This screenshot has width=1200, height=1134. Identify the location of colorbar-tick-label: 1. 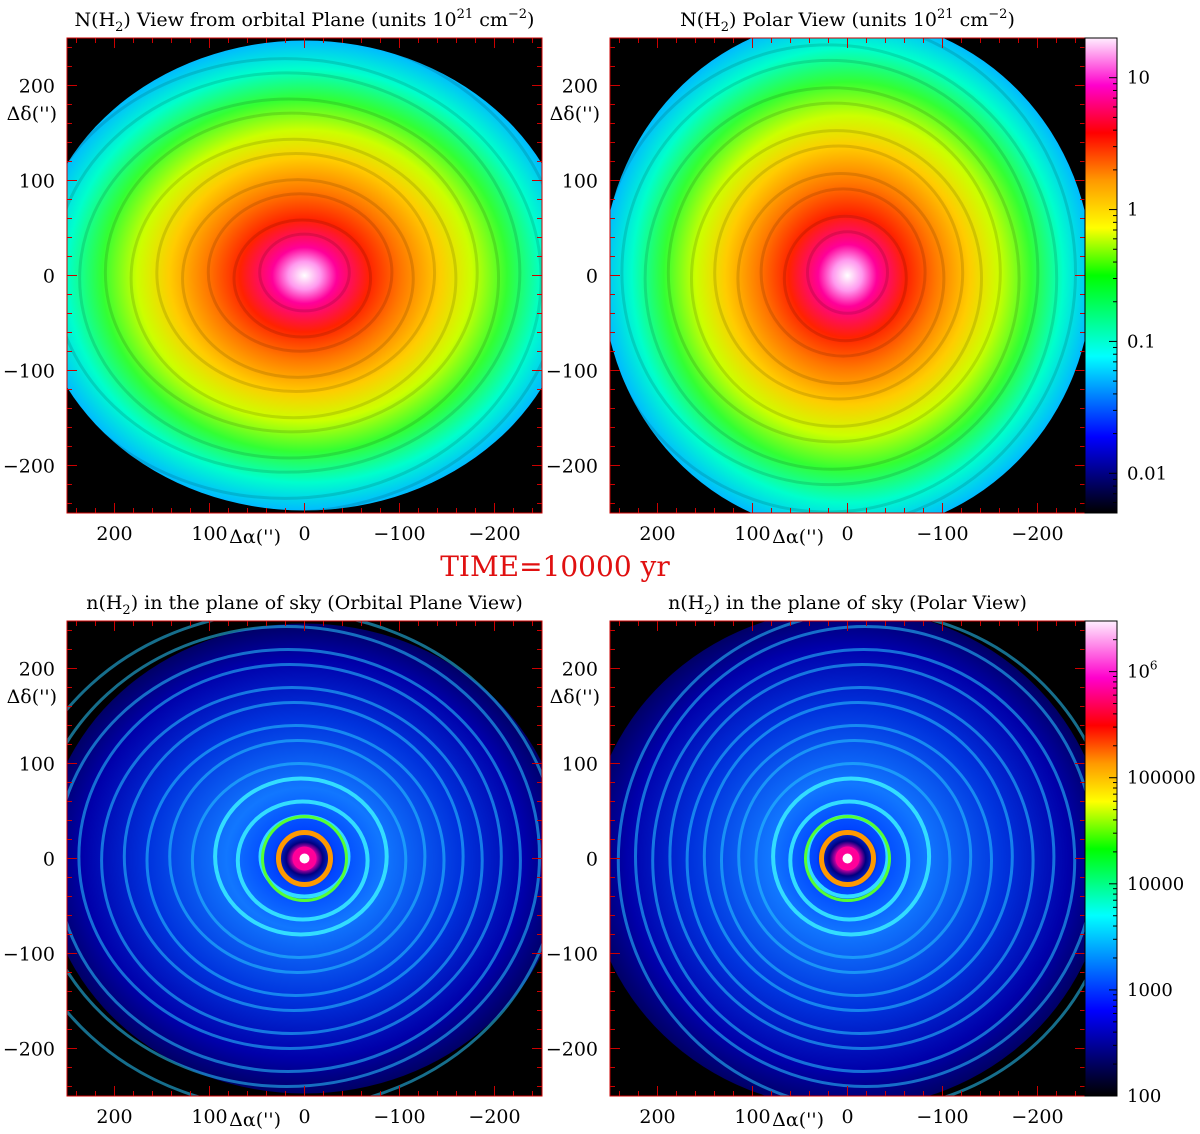
(1132, 210).